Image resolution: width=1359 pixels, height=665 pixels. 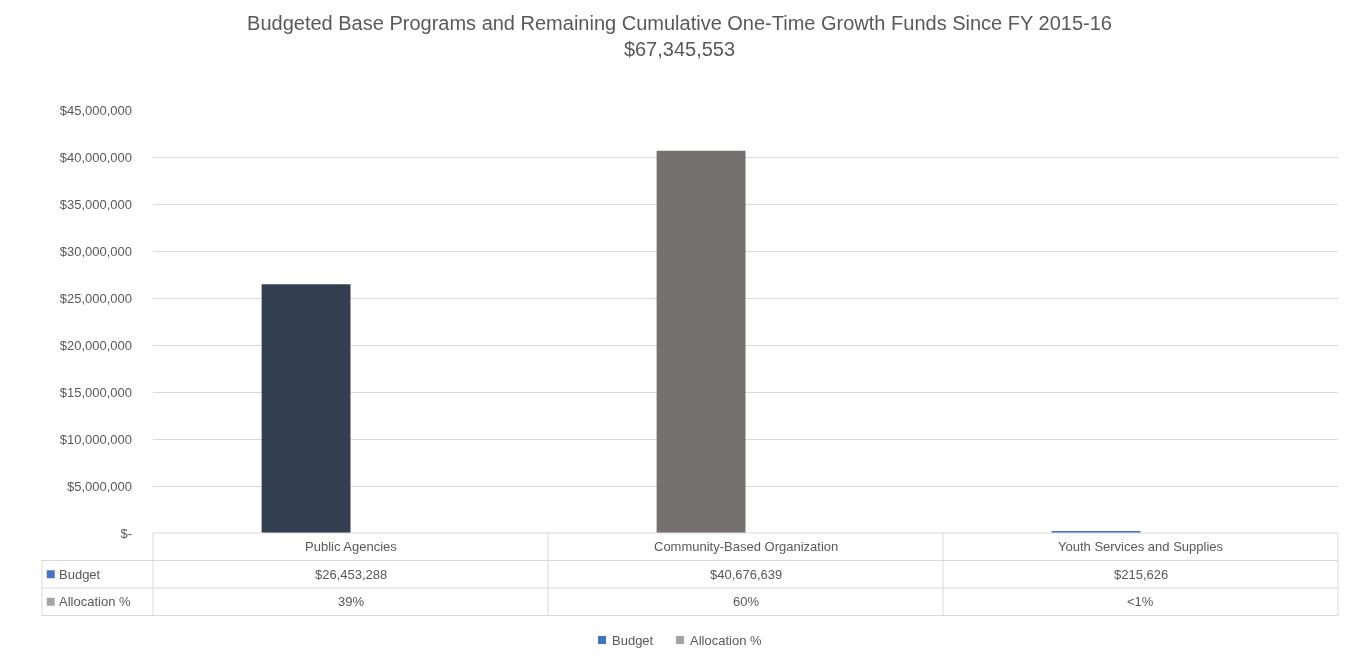 I want to click on y-tick-label: $25,000,000, so click(x=95, y=298).